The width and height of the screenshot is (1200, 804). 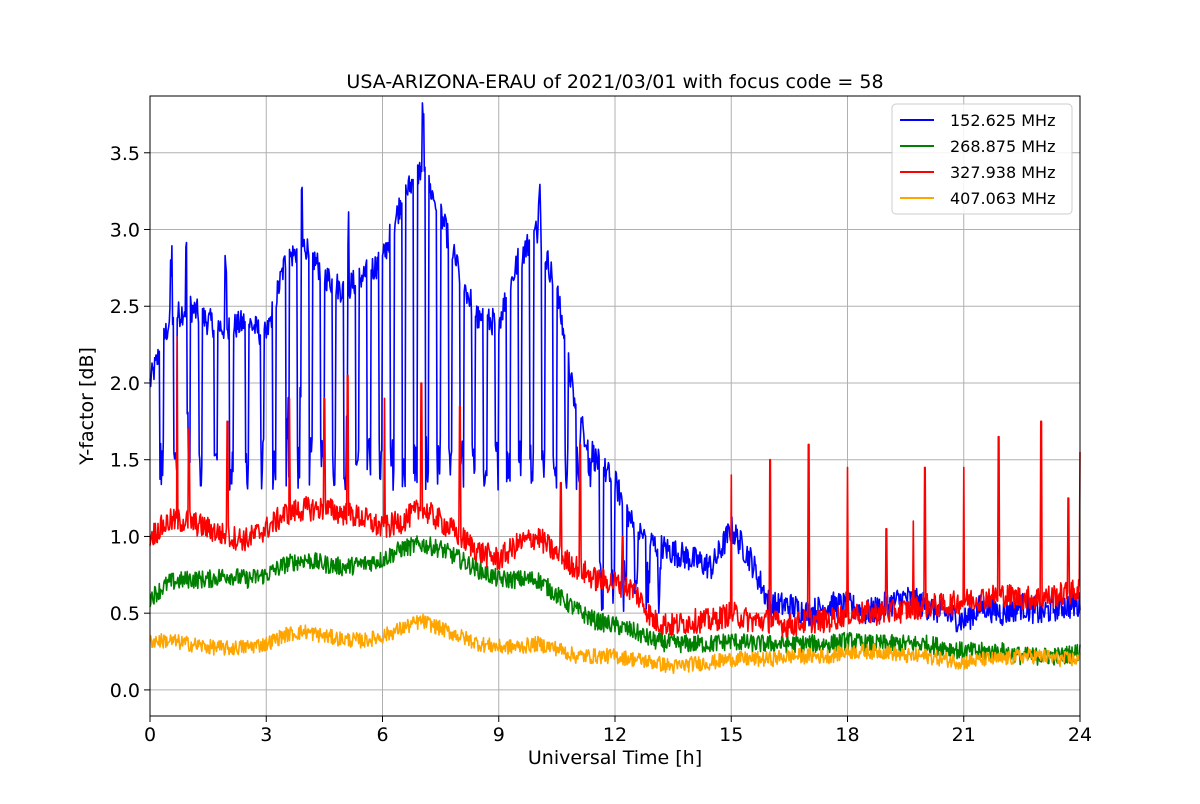 What do you see at coordinates (1080, 735) in the screenshot?
I see `x-tick-label: 24` at bounding box center [1080, 735].